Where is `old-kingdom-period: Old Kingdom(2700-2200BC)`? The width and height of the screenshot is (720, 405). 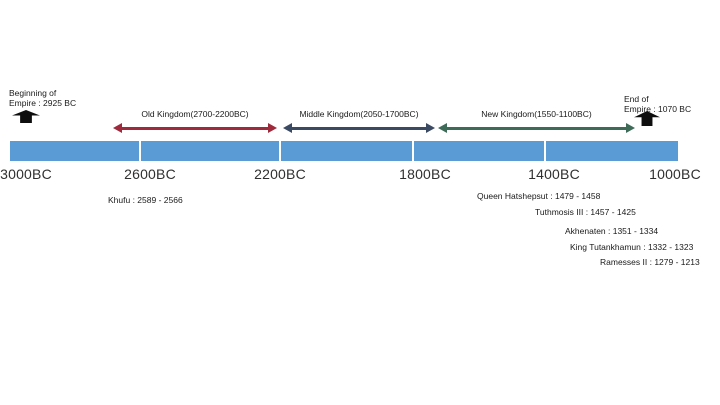 old-kingdom-period: Old Kingdom(2700-2200BC) is located at coordinates (195, 121).